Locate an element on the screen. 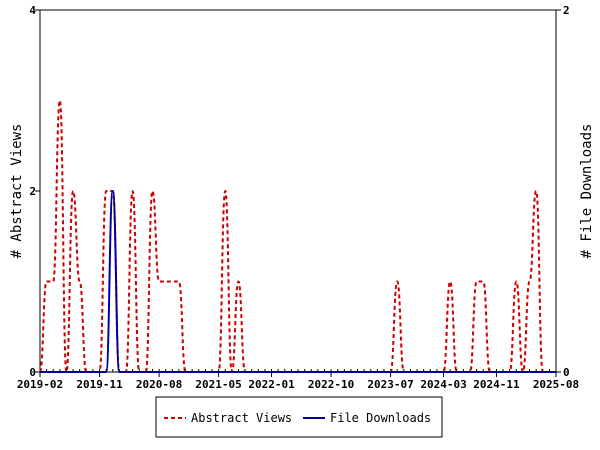 The height and width of the screenshot is (450, 600). legend-label-abstract-views: Abstract Views is located at coordinates (241, 418).